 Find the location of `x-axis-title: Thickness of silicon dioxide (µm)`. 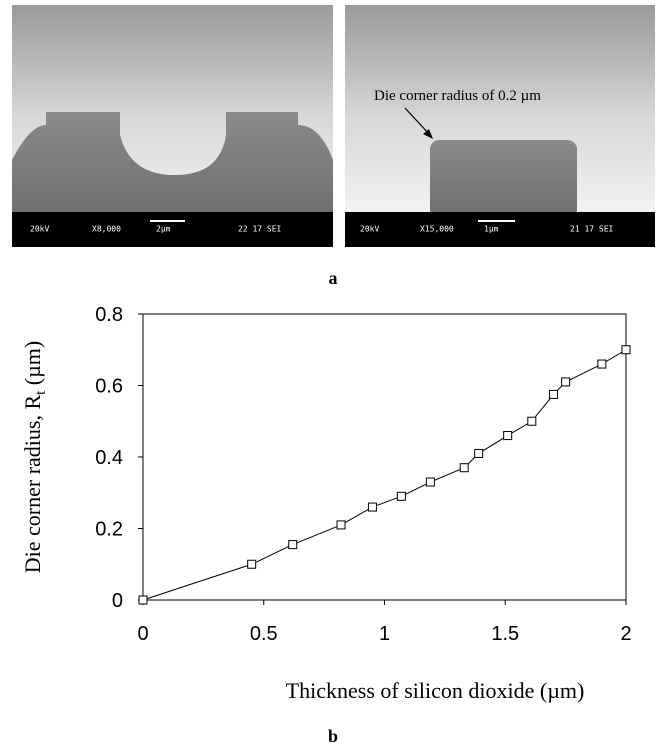

x-axis-title: Thickness of silicon dioxide (µm) is located at coordinates (435, 690).